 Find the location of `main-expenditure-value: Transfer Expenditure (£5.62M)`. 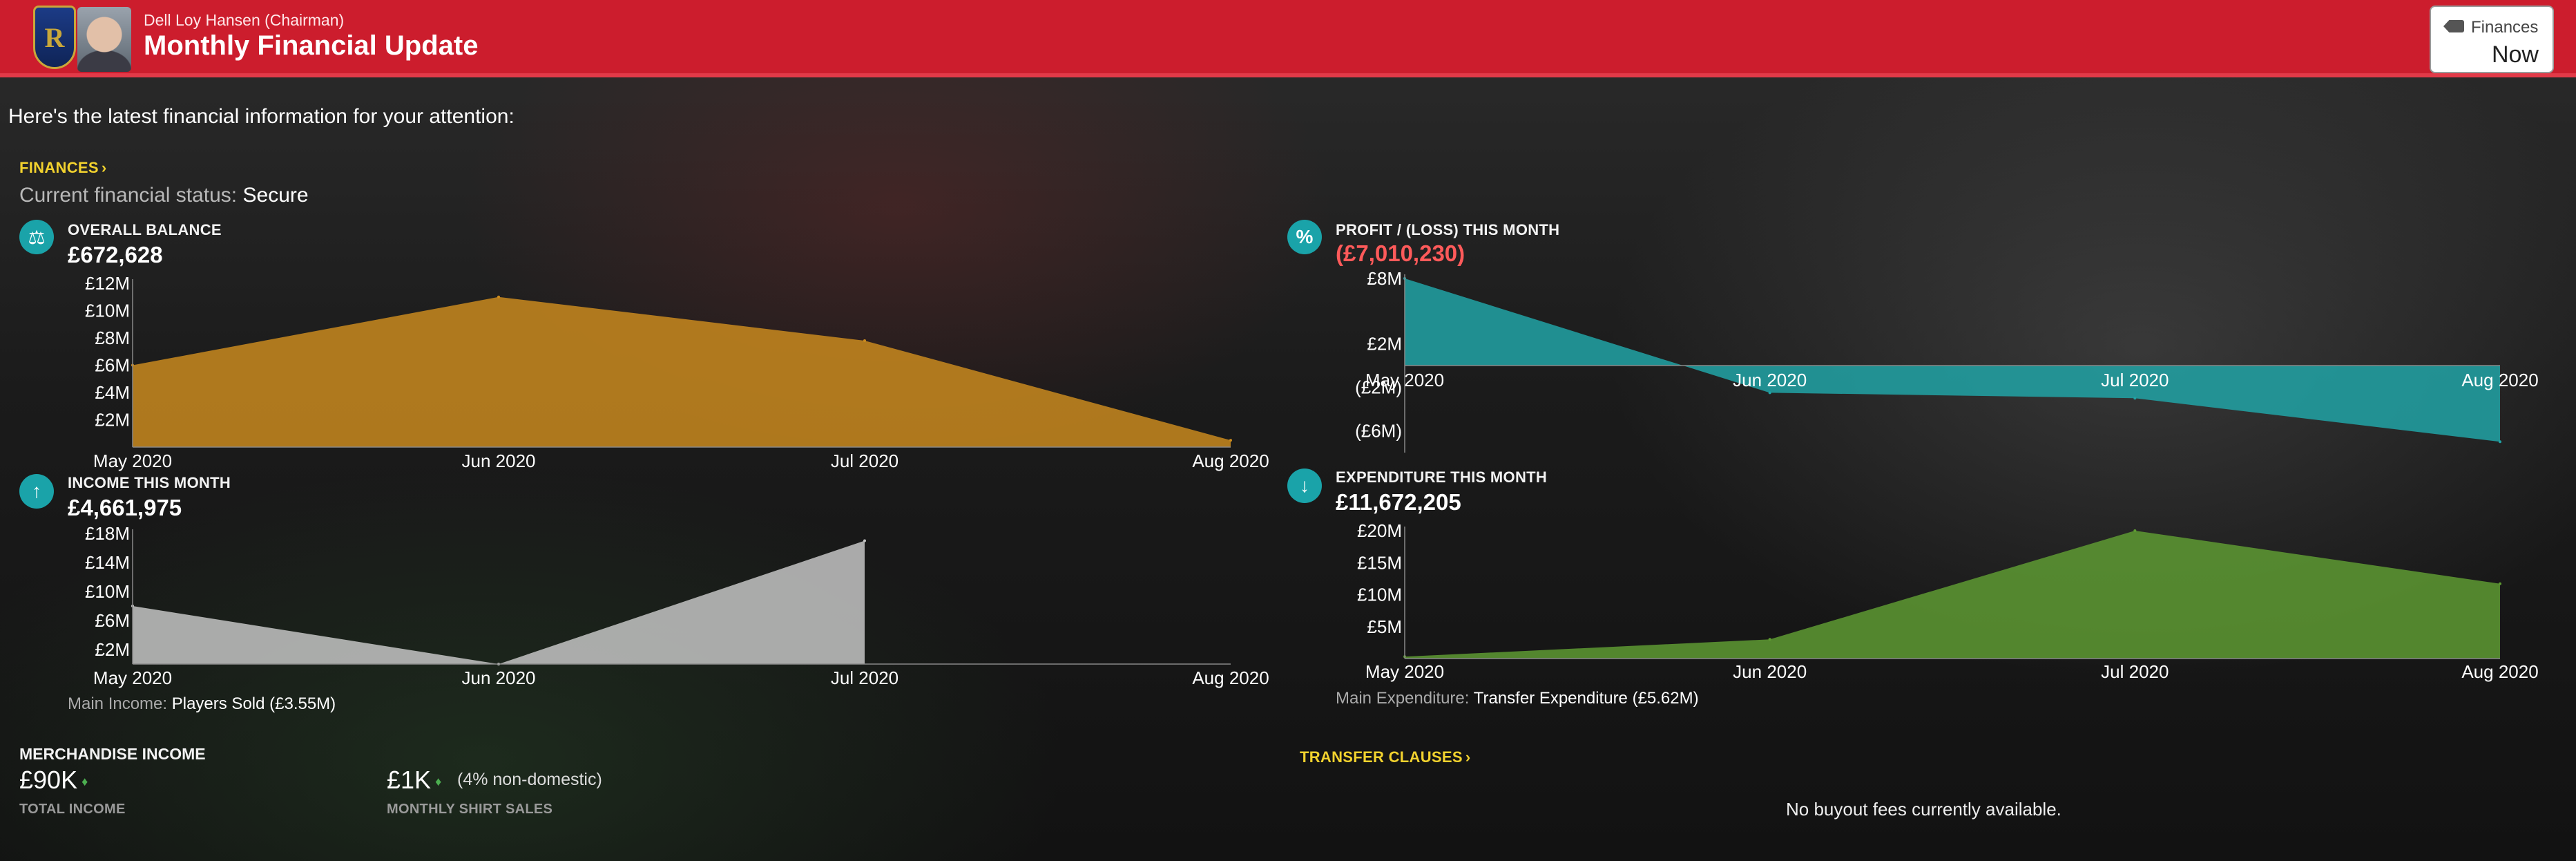

main-expenditure-value: Transfer Expenditure (£5.62M) is located at coordinates (1586, 698).